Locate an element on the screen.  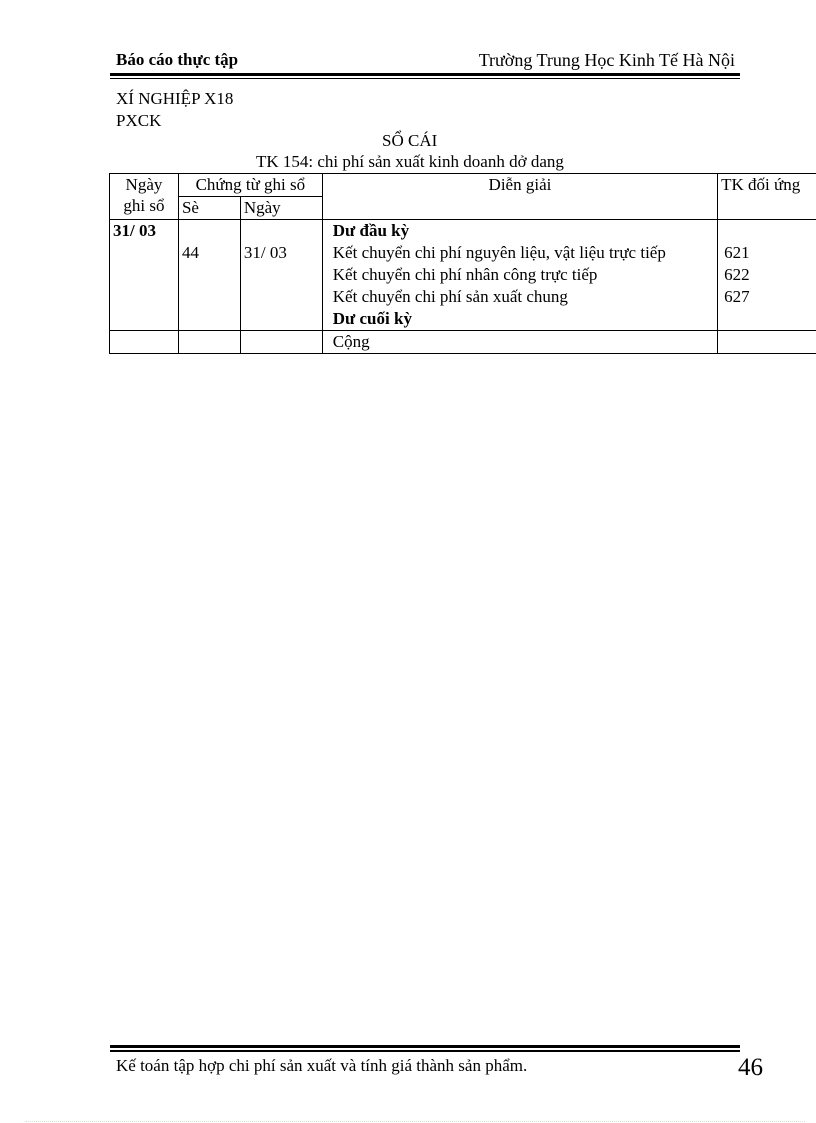
header-rule-thin is located at coordinates (425, 78).